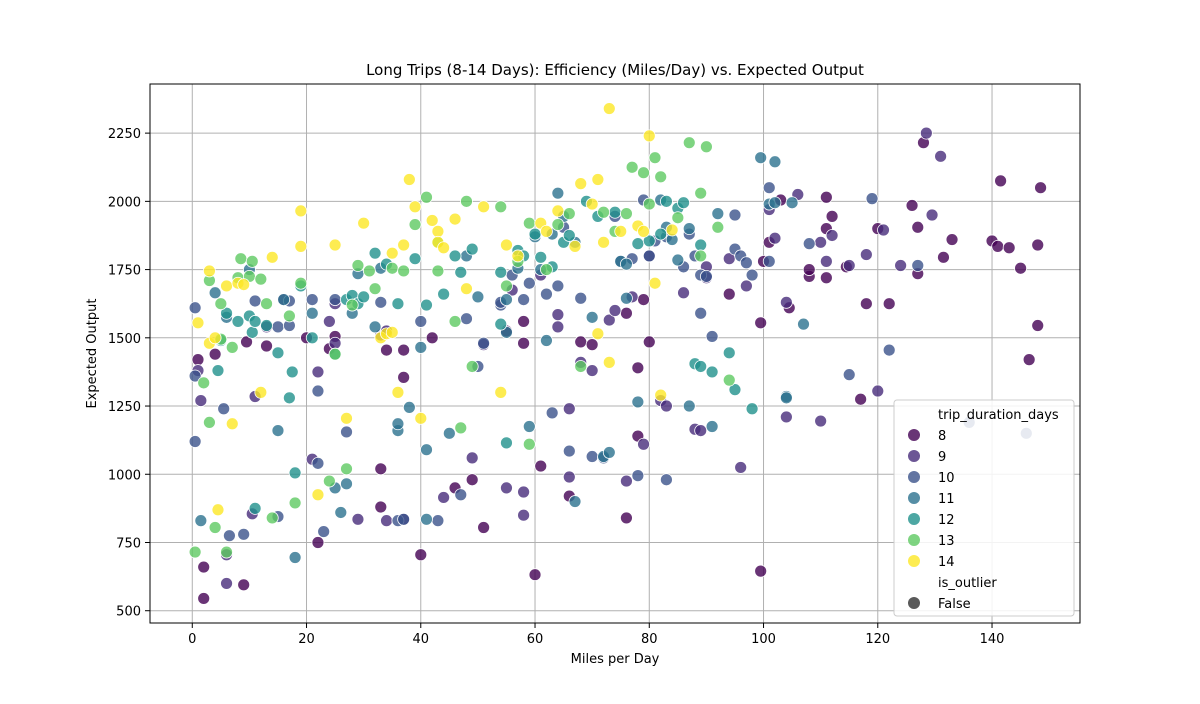 This screenshot has height=704, width=1200. What do you see at coordinates (535, 639) in the screenshot?
I see `x-tick-label: 60` at bounding box center [535, 639].